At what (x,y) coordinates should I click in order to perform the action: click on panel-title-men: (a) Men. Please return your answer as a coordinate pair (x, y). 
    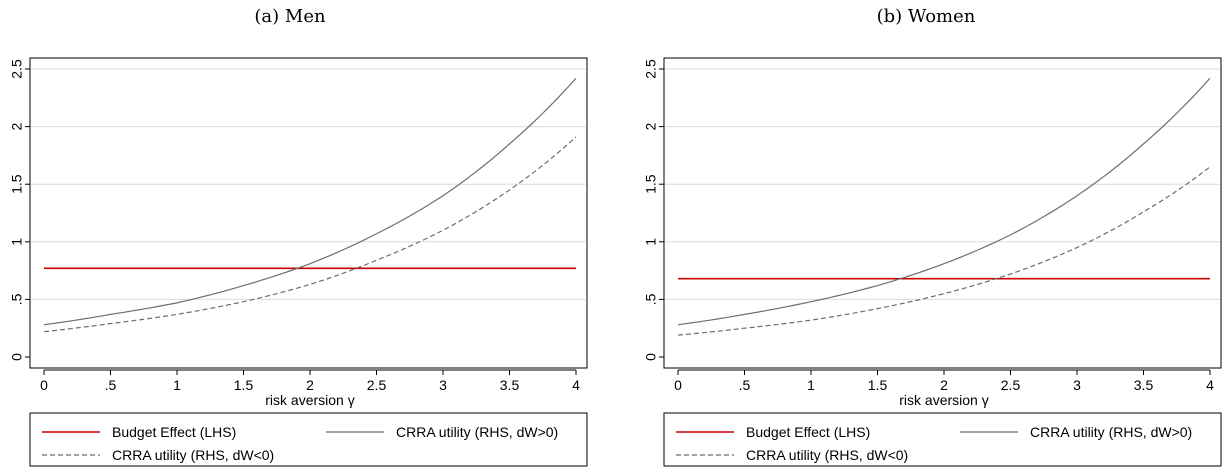
    Looking at the image, I should click on (290, 16).